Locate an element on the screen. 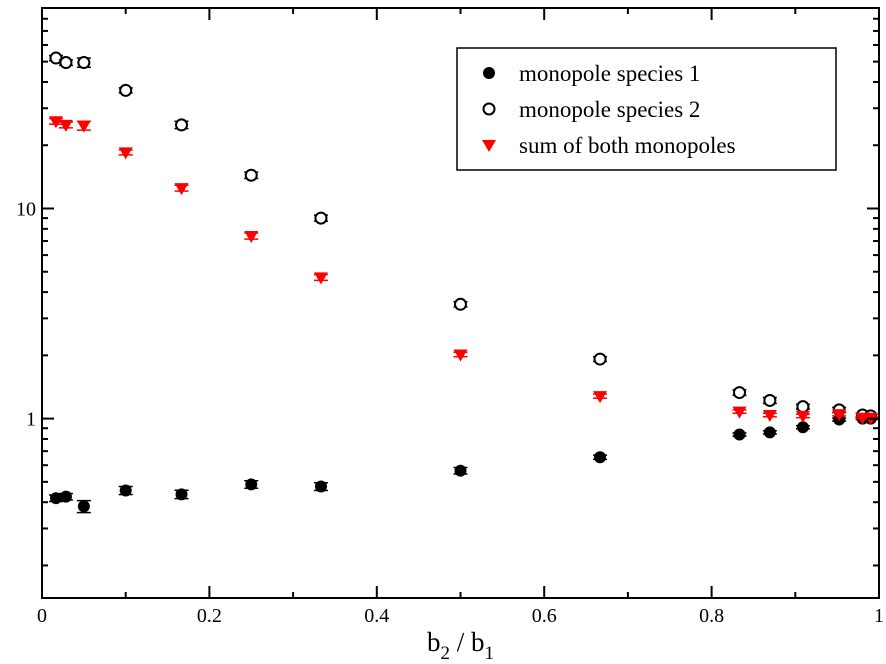 This screenshot has height=664, width=886. x-axis-title-sub: 1 is located at coordinates (490, 653).